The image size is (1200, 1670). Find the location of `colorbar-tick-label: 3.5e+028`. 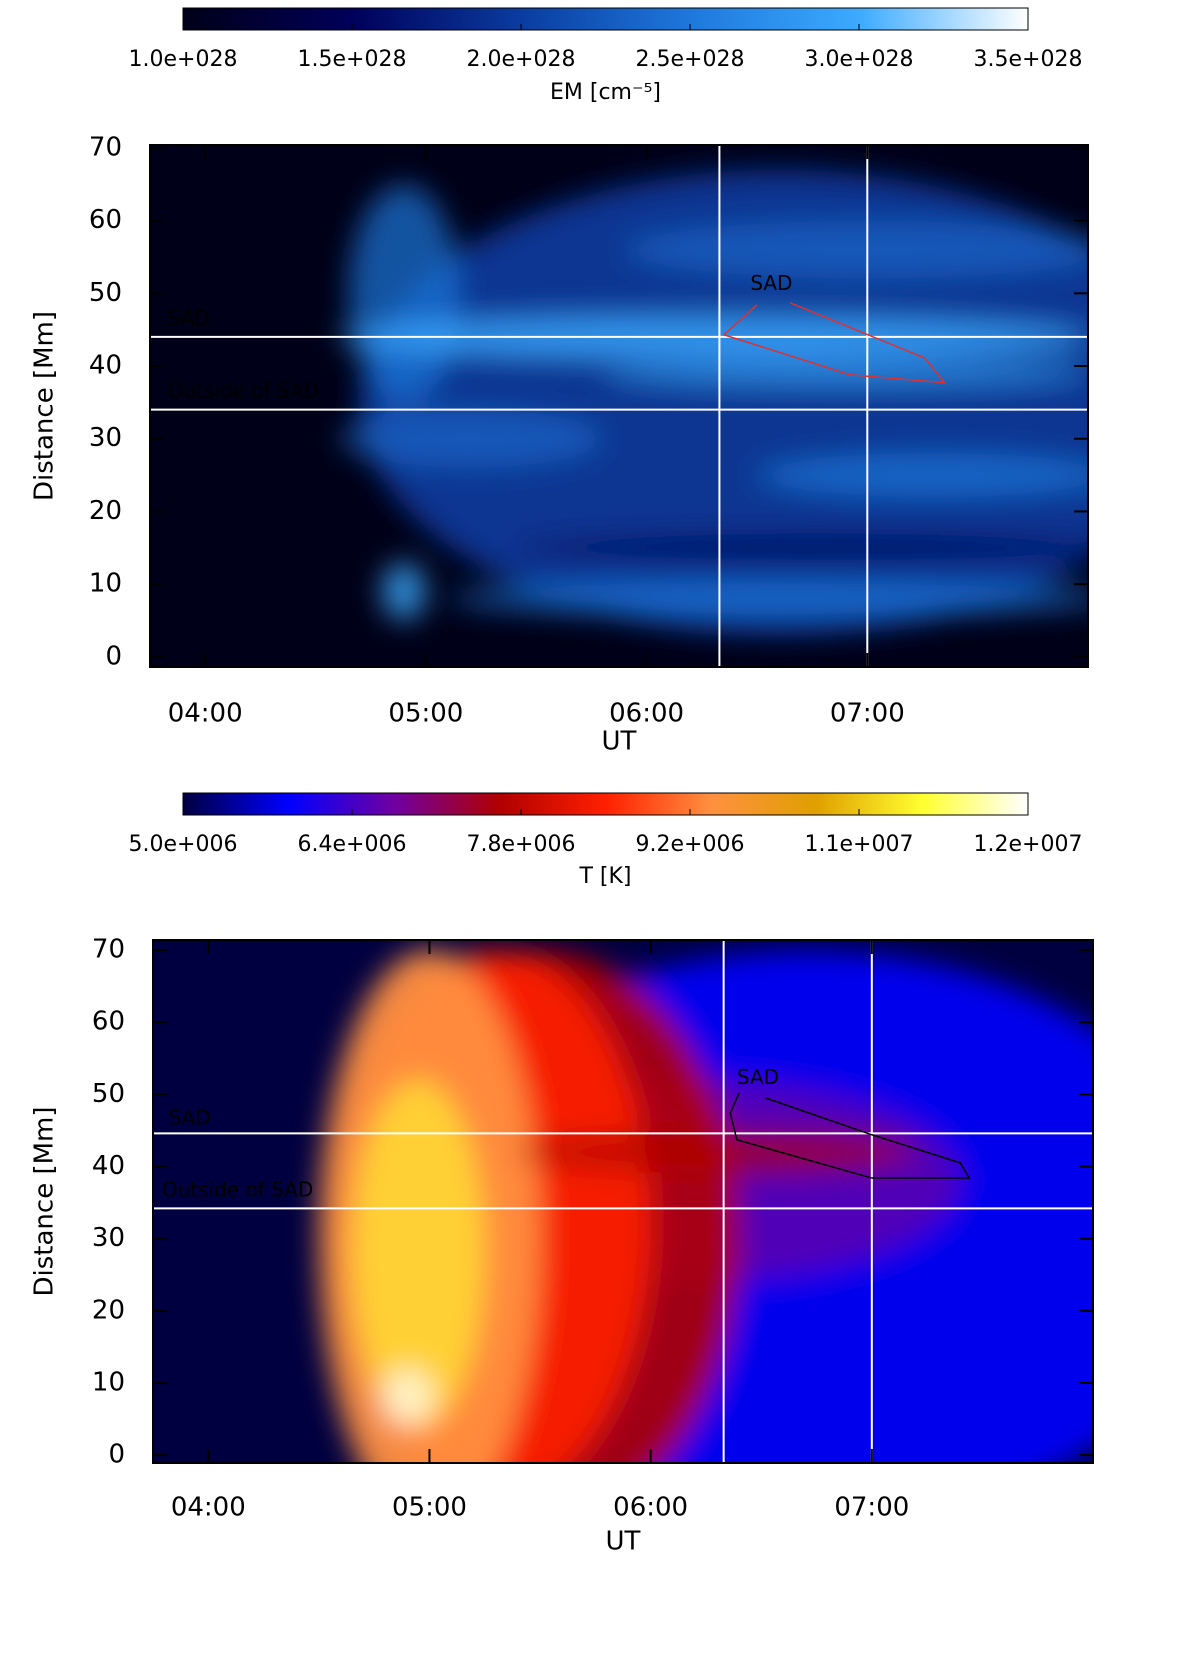

colorbar-tick-label: 3.5e+028 is located at coordinates (1028, 59).